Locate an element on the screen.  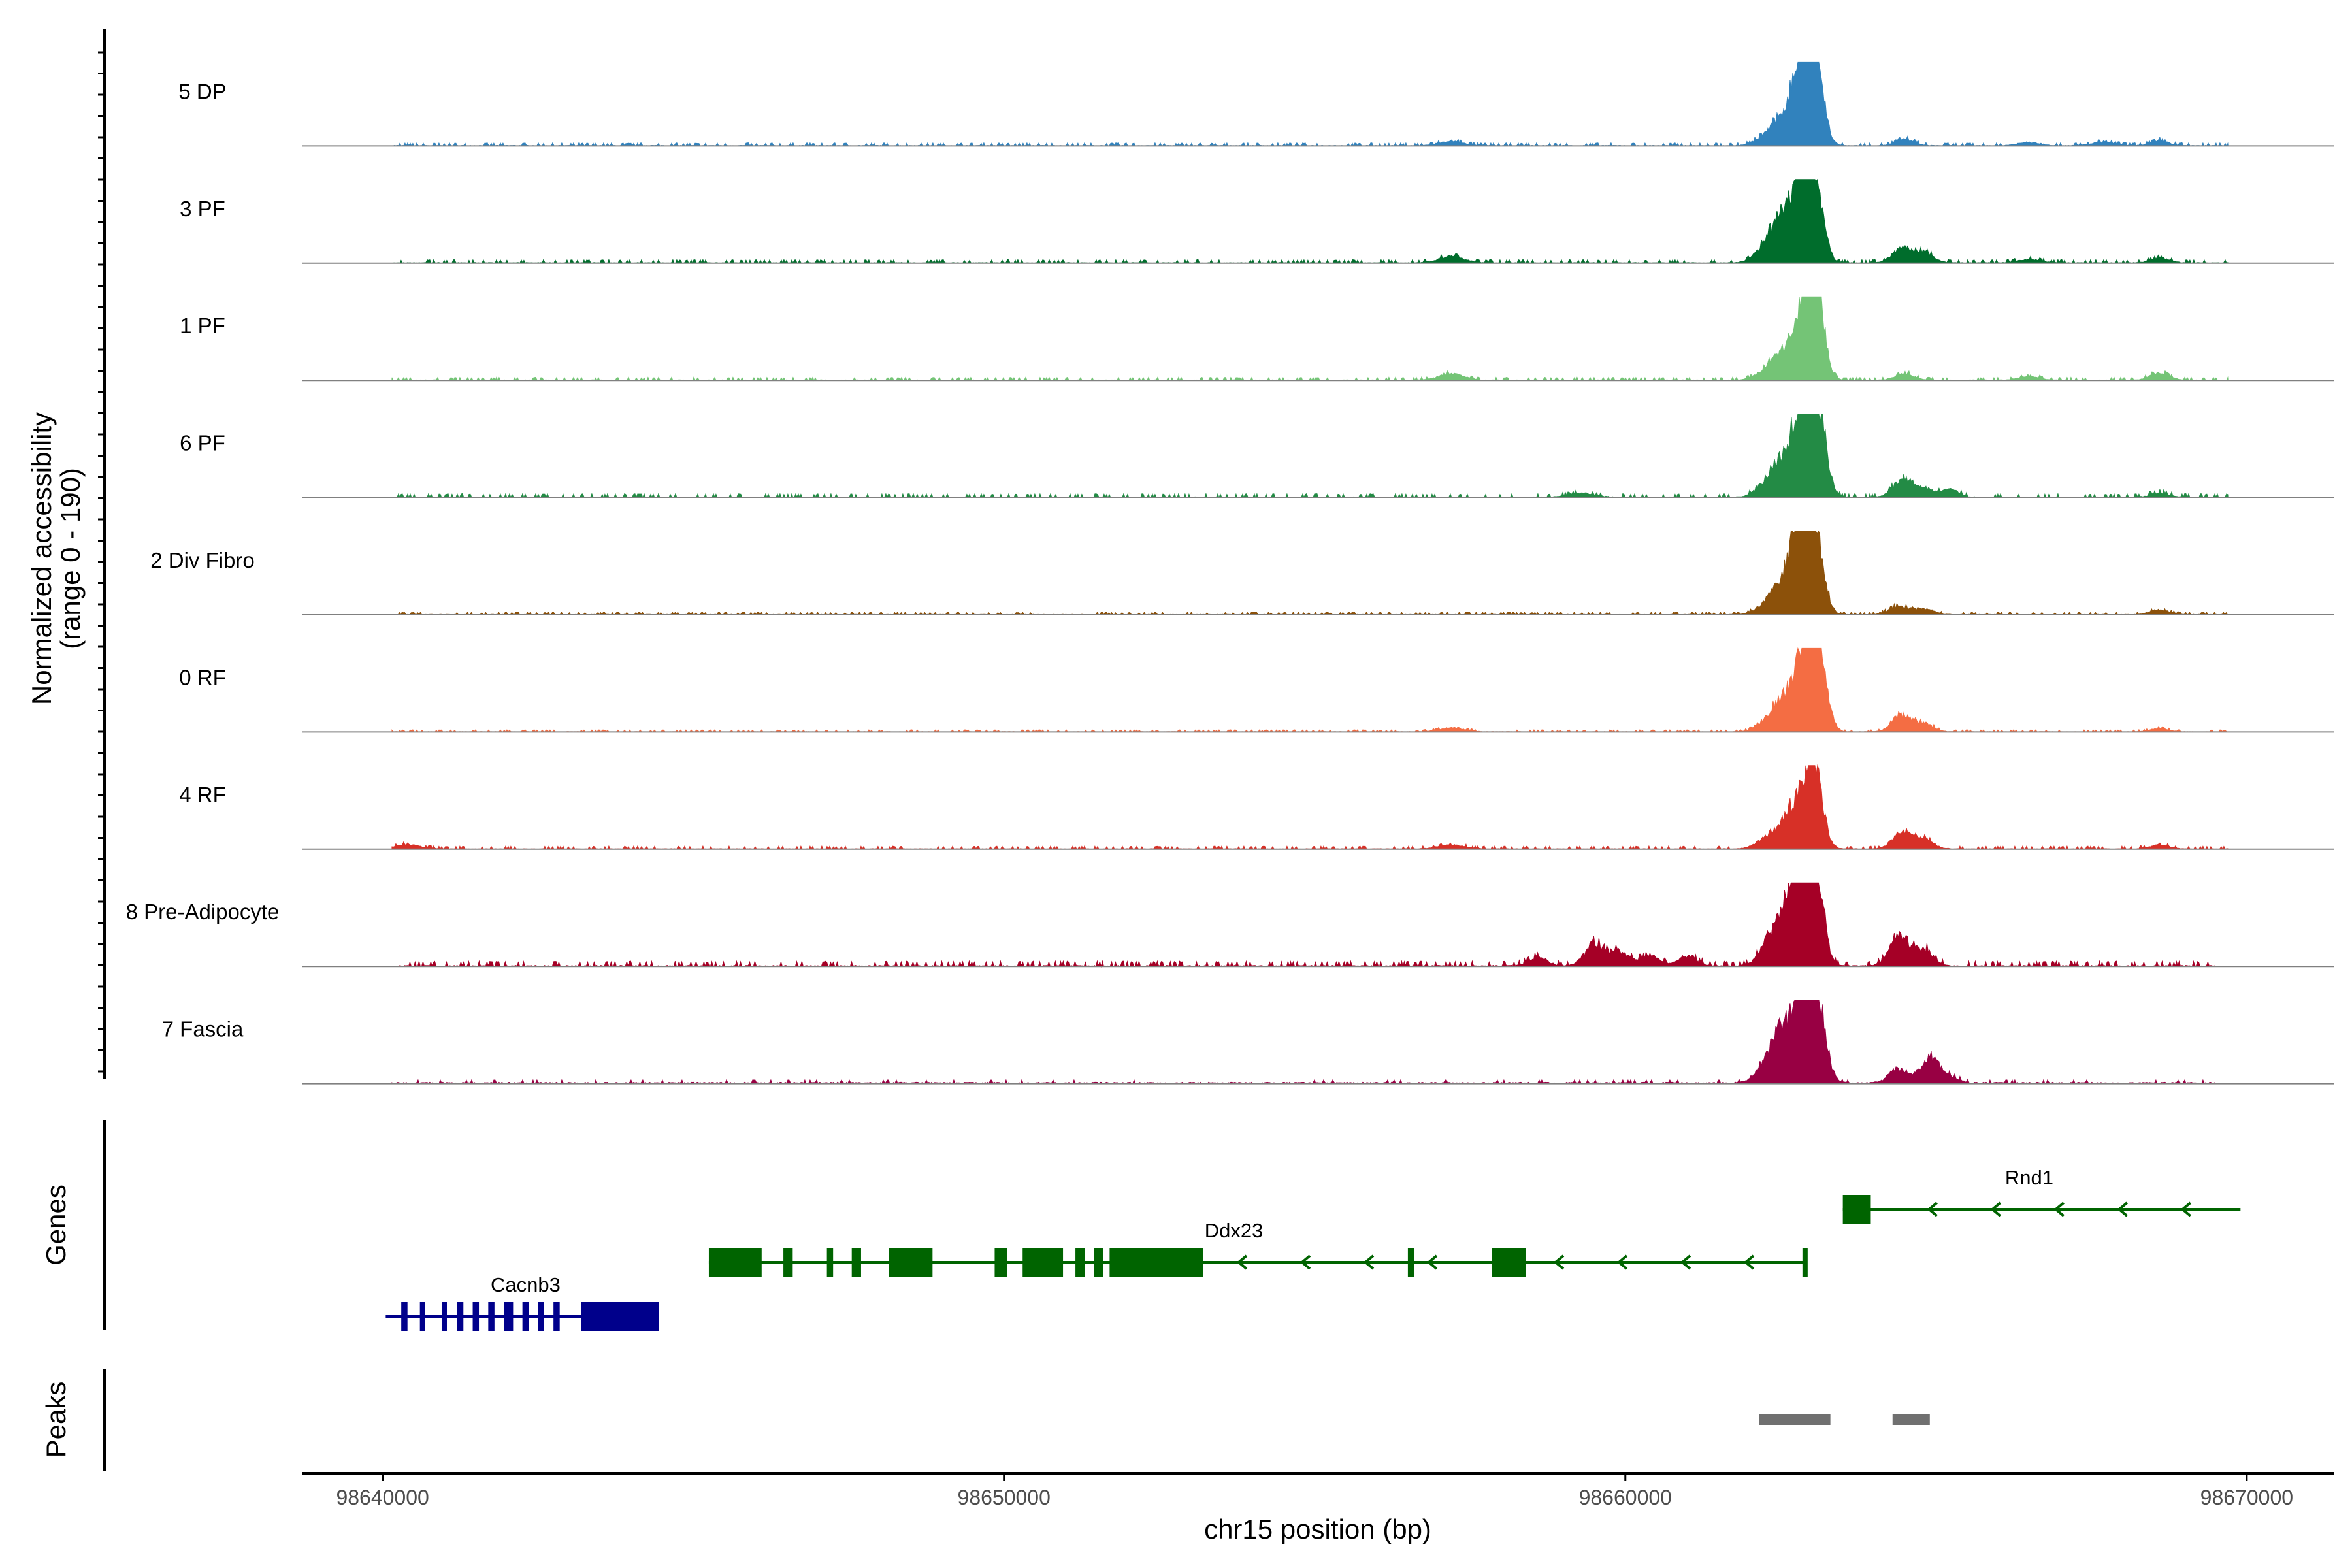
track-5-dp: 5 DP is located at coordinates (1256, 104).